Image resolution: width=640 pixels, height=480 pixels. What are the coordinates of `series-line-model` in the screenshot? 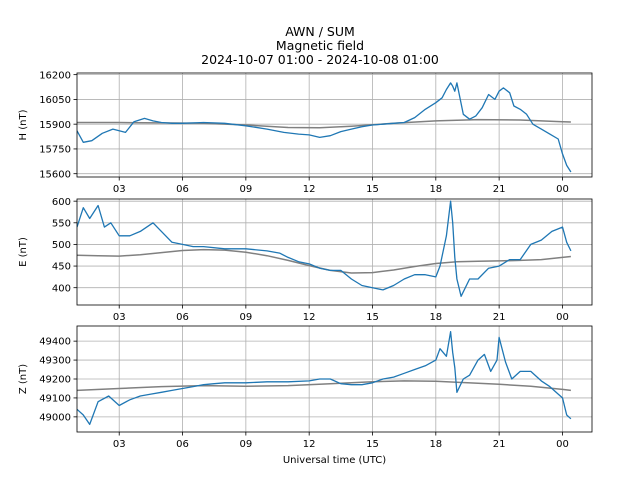 It's located at (324, 386).